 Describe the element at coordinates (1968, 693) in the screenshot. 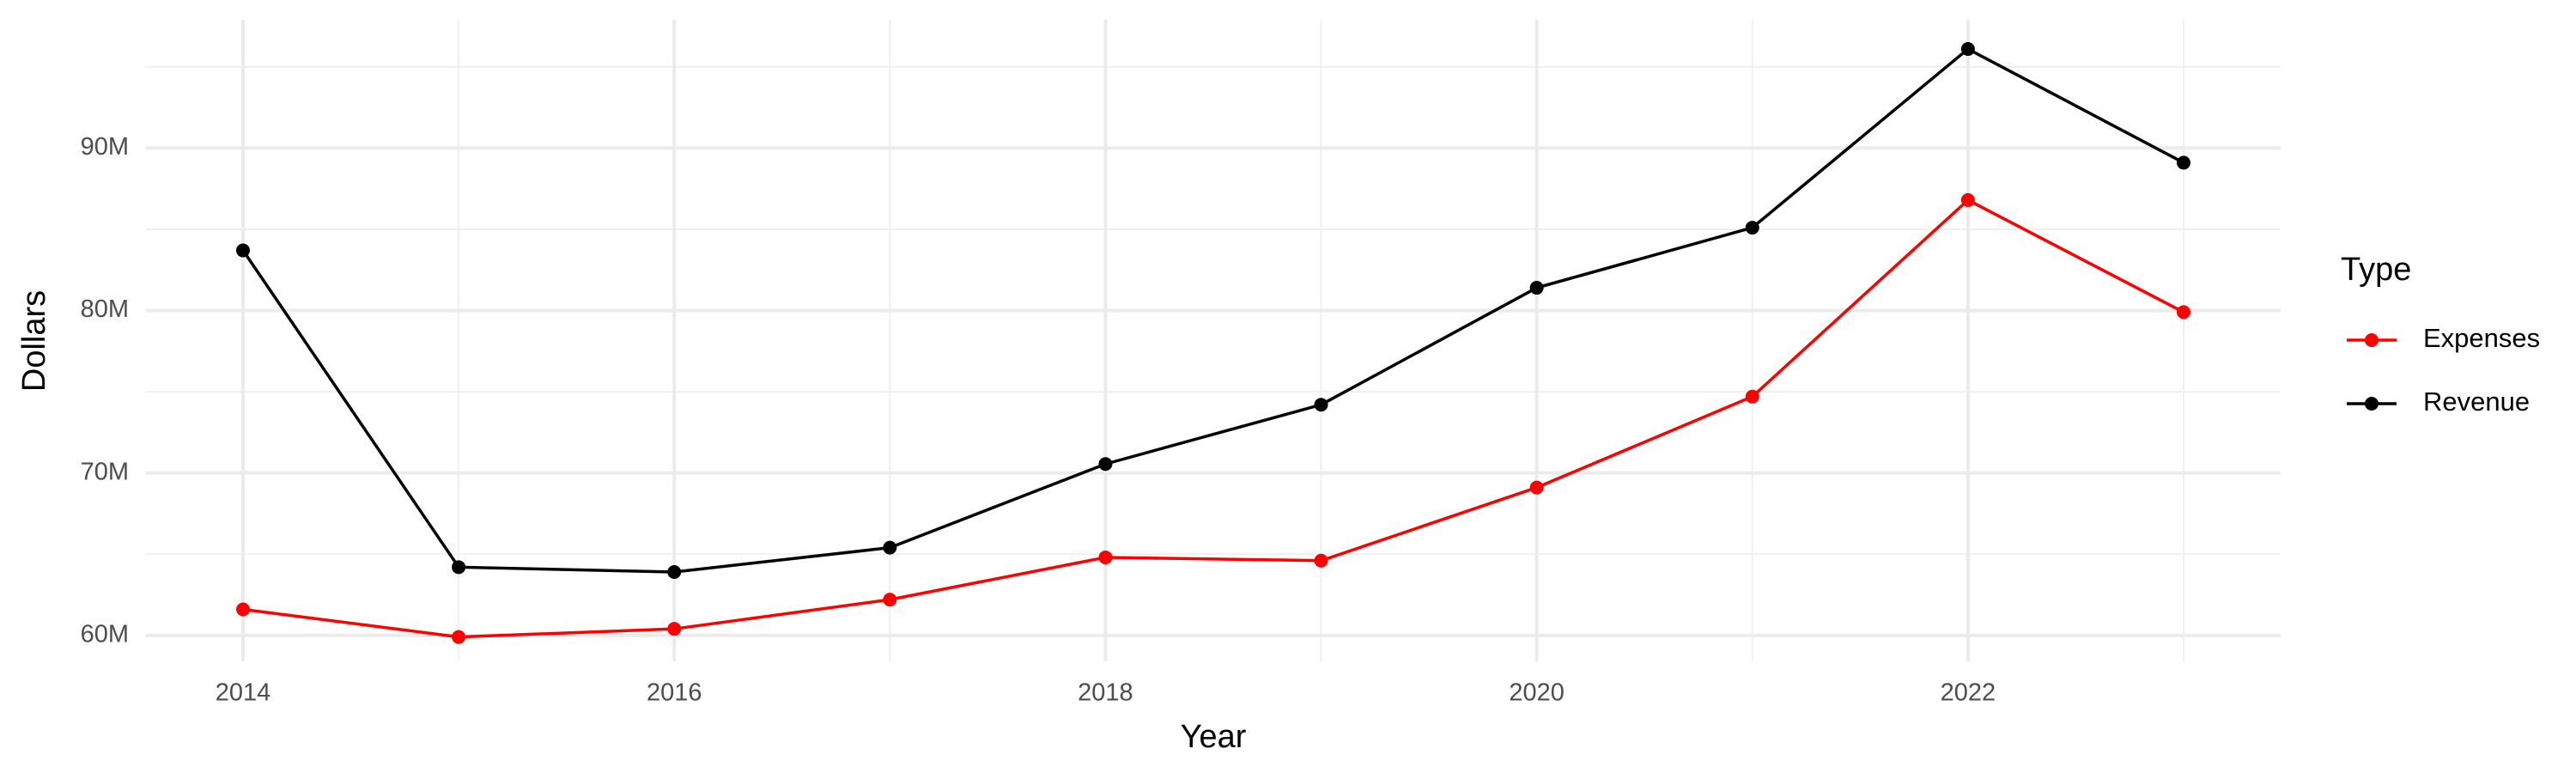

I see `x-tick-label: 2022` at that location.